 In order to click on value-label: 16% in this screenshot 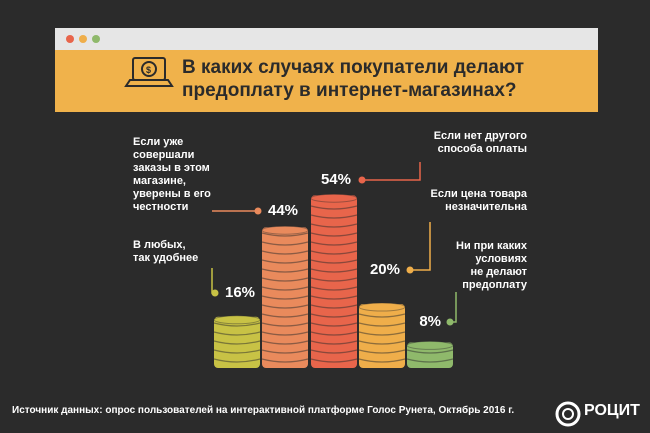, I will do `click(240, 292)`.